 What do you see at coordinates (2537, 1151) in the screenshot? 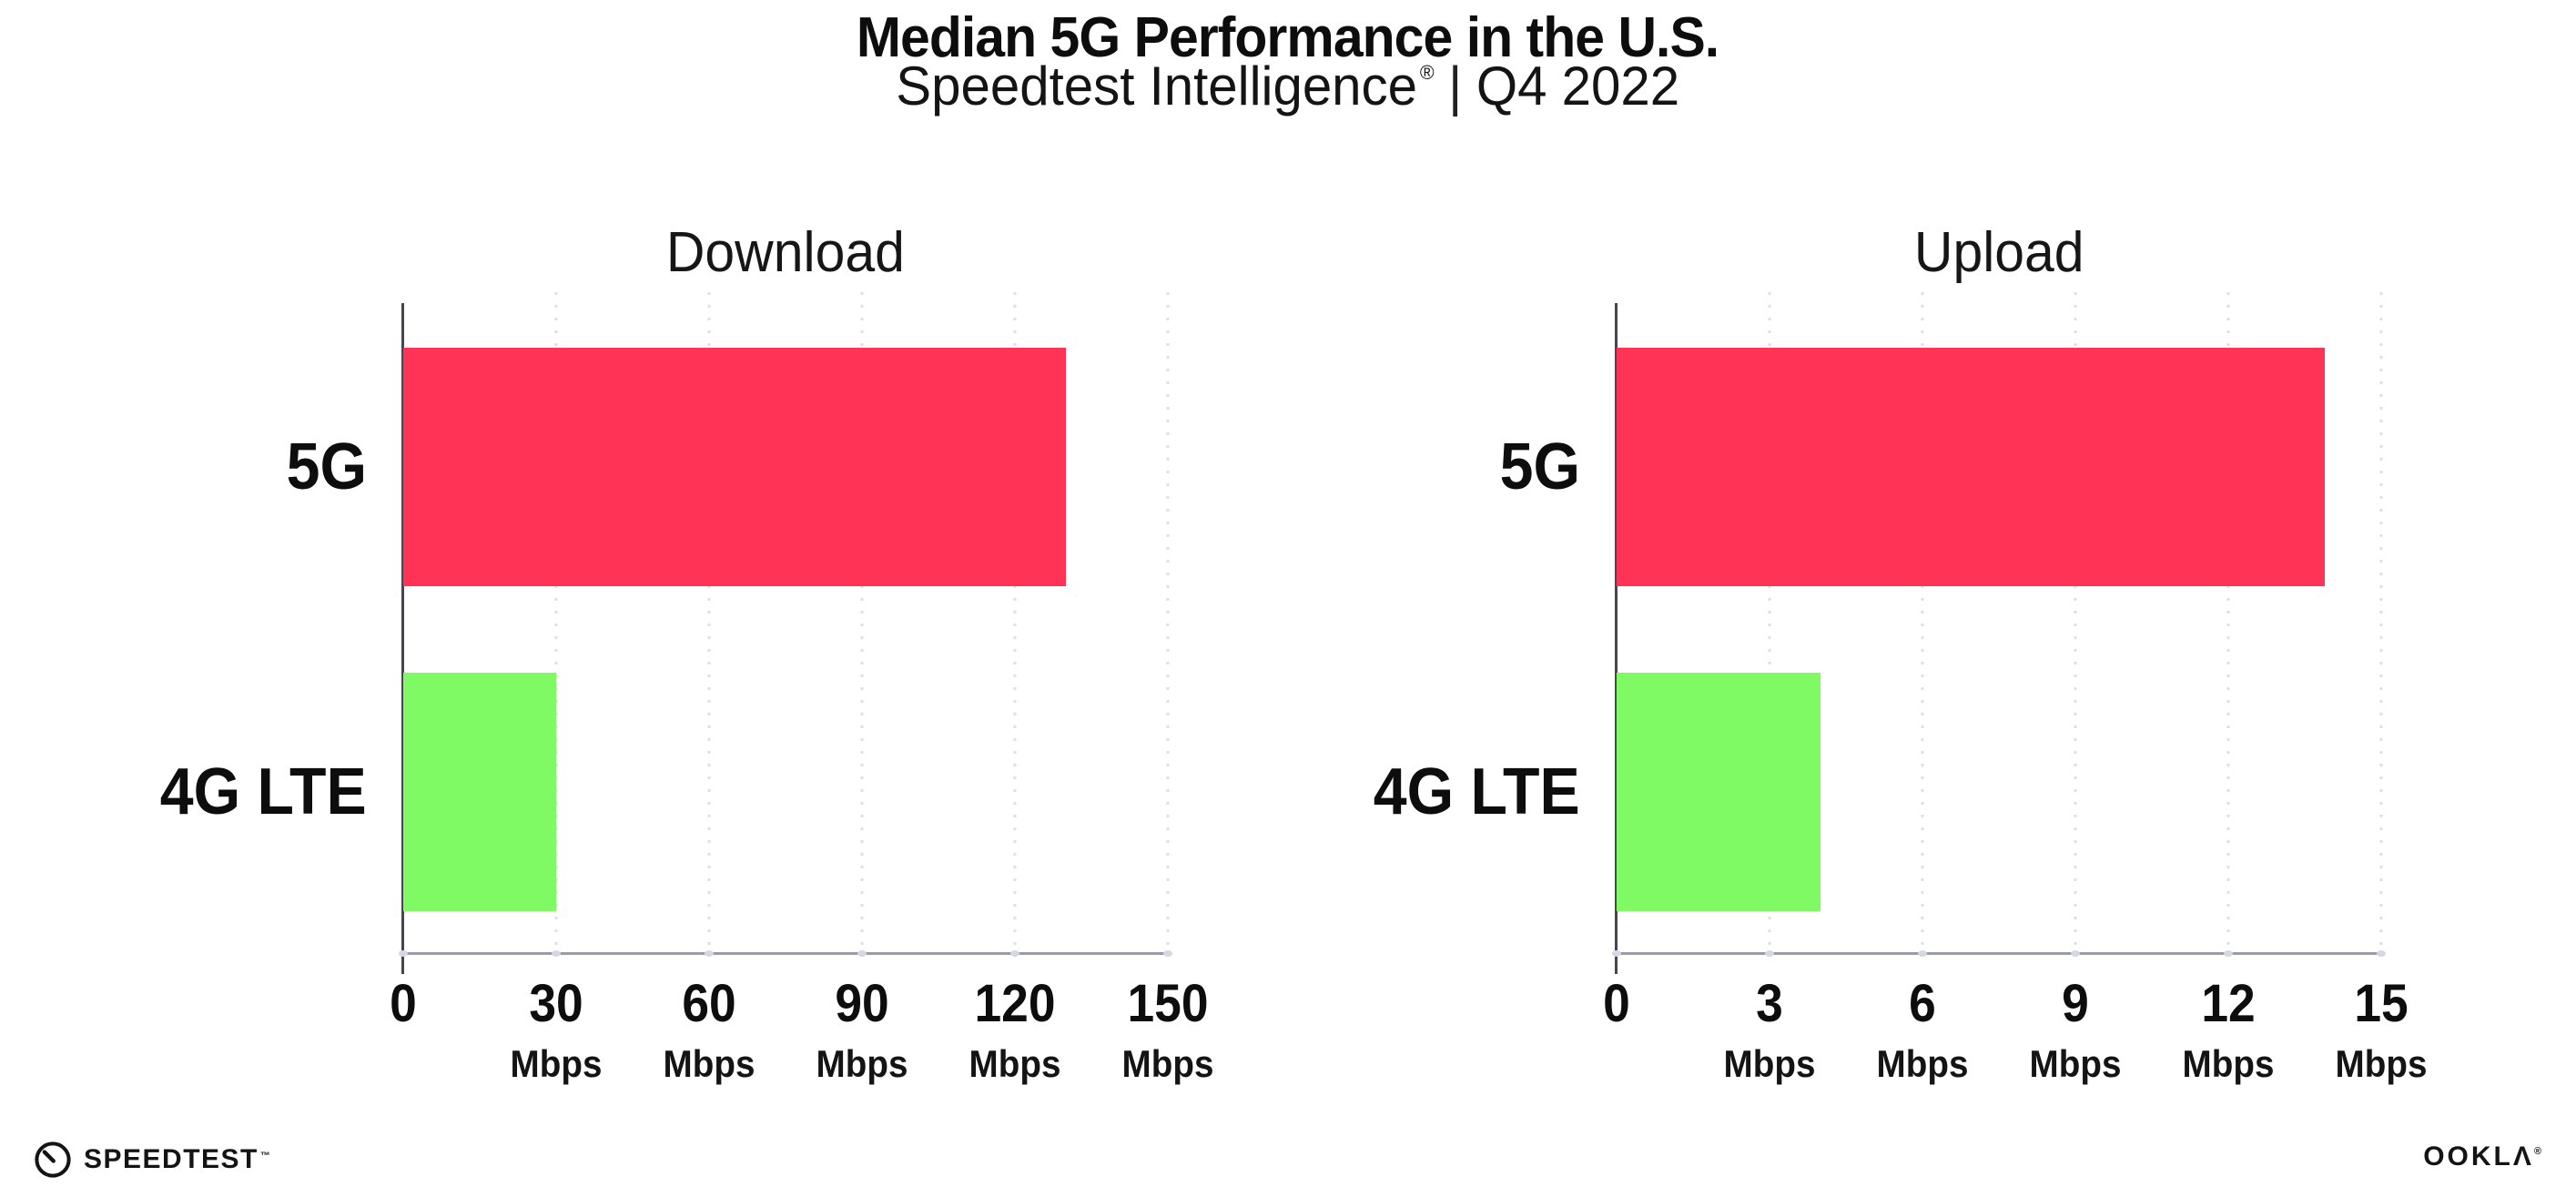
I see `registered-mark: ®` at bounding box center [2537, 1151].